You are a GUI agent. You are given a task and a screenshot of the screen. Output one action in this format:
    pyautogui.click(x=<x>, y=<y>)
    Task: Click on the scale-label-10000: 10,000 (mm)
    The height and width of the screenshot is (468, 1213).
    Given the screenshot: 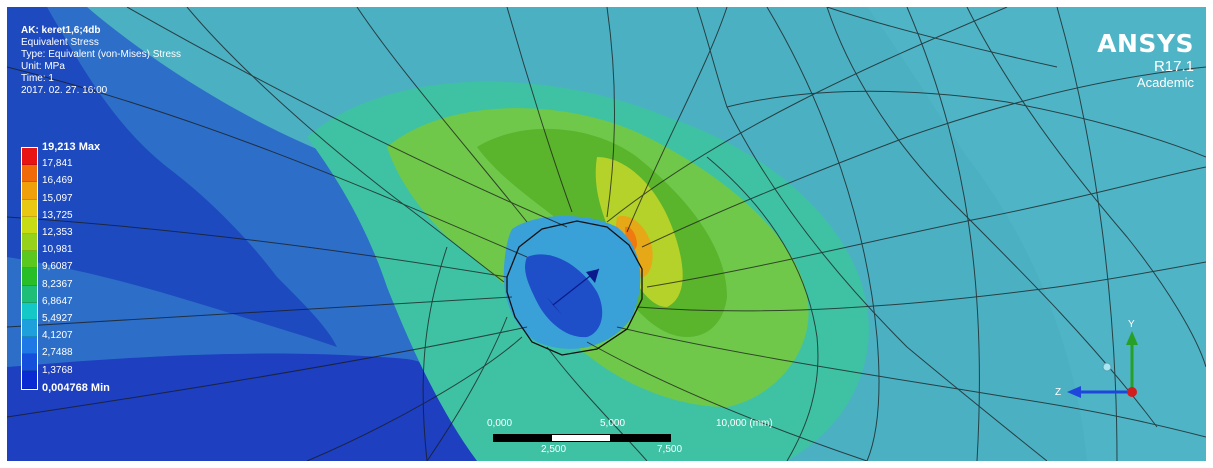 What is the action you would take?
    pyautogui.click(x=744, y=423)
    